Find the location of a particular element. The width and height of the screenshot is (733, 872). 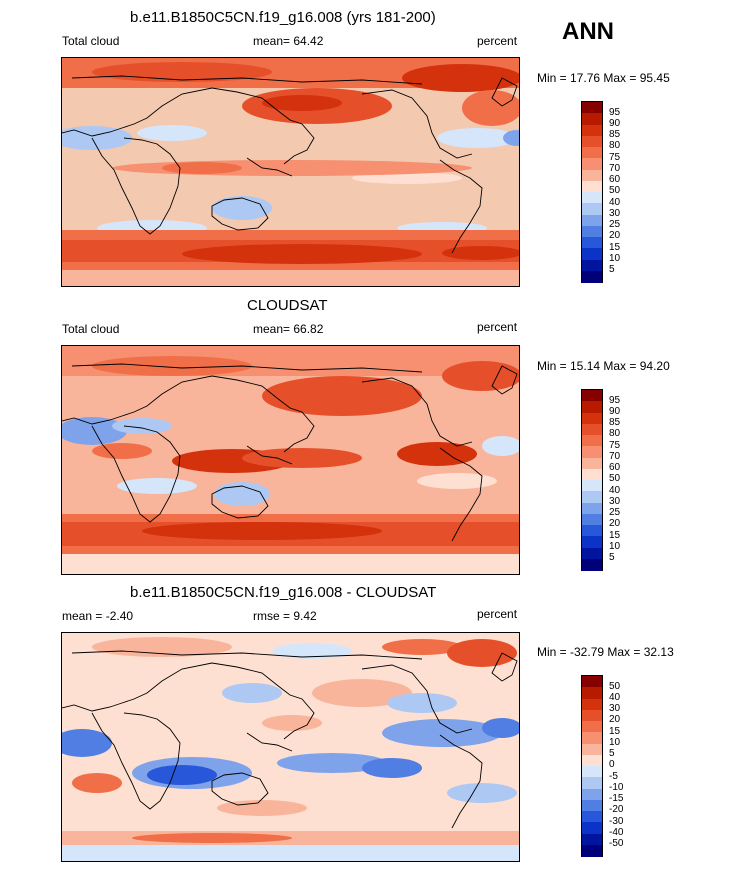

panel1-colorbar is located at coordinates (592, 192).